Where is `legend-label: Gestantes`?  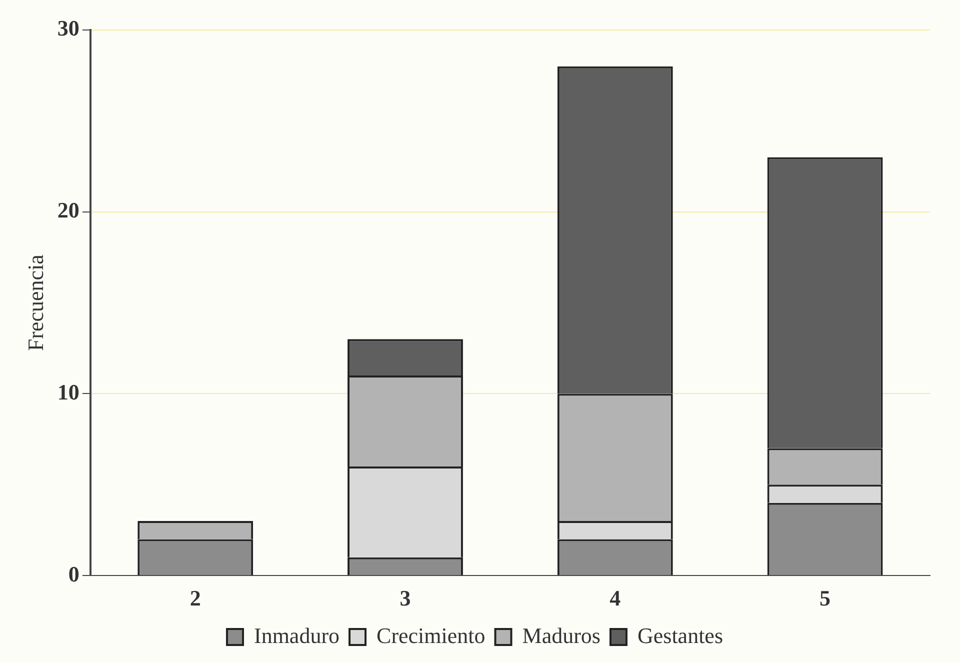
legend-label: Gestantes is located at coordinates (680, 635).